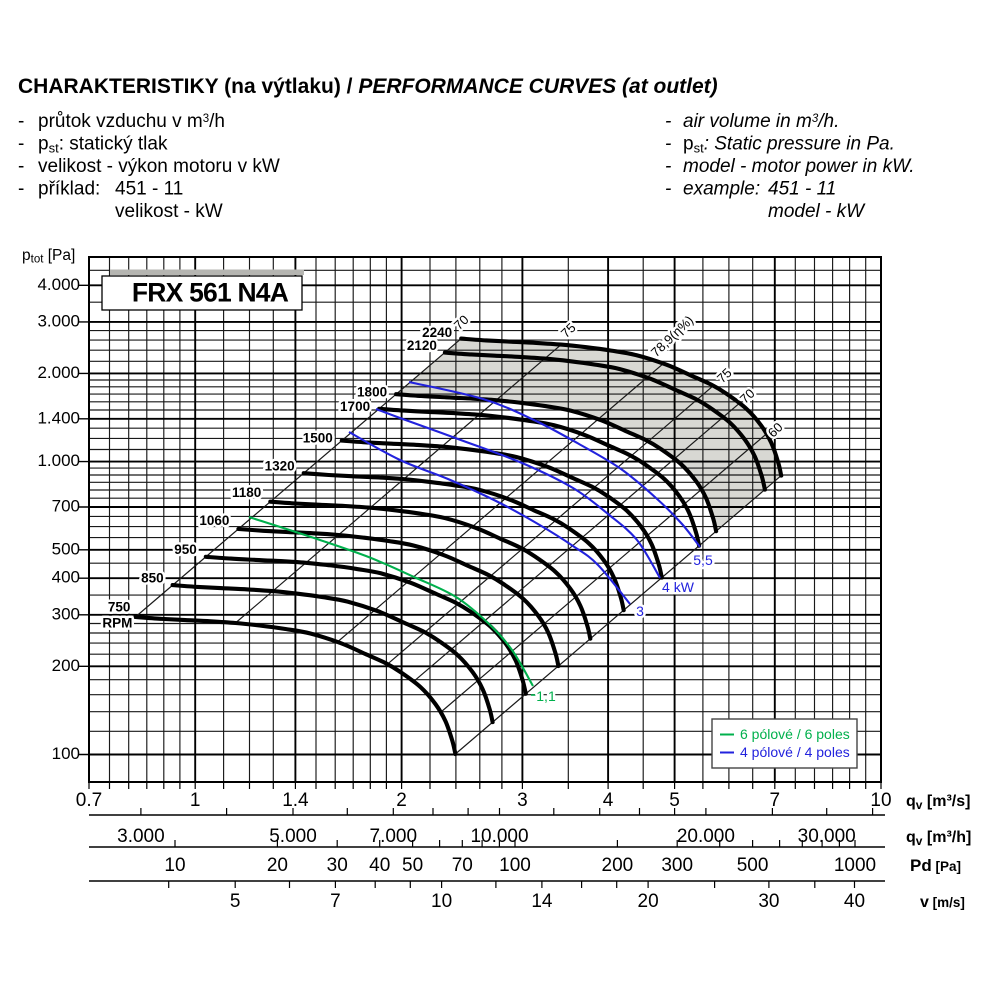  I want to click on svg-text: 6 pólové / 6 poles, so click(795, 734).